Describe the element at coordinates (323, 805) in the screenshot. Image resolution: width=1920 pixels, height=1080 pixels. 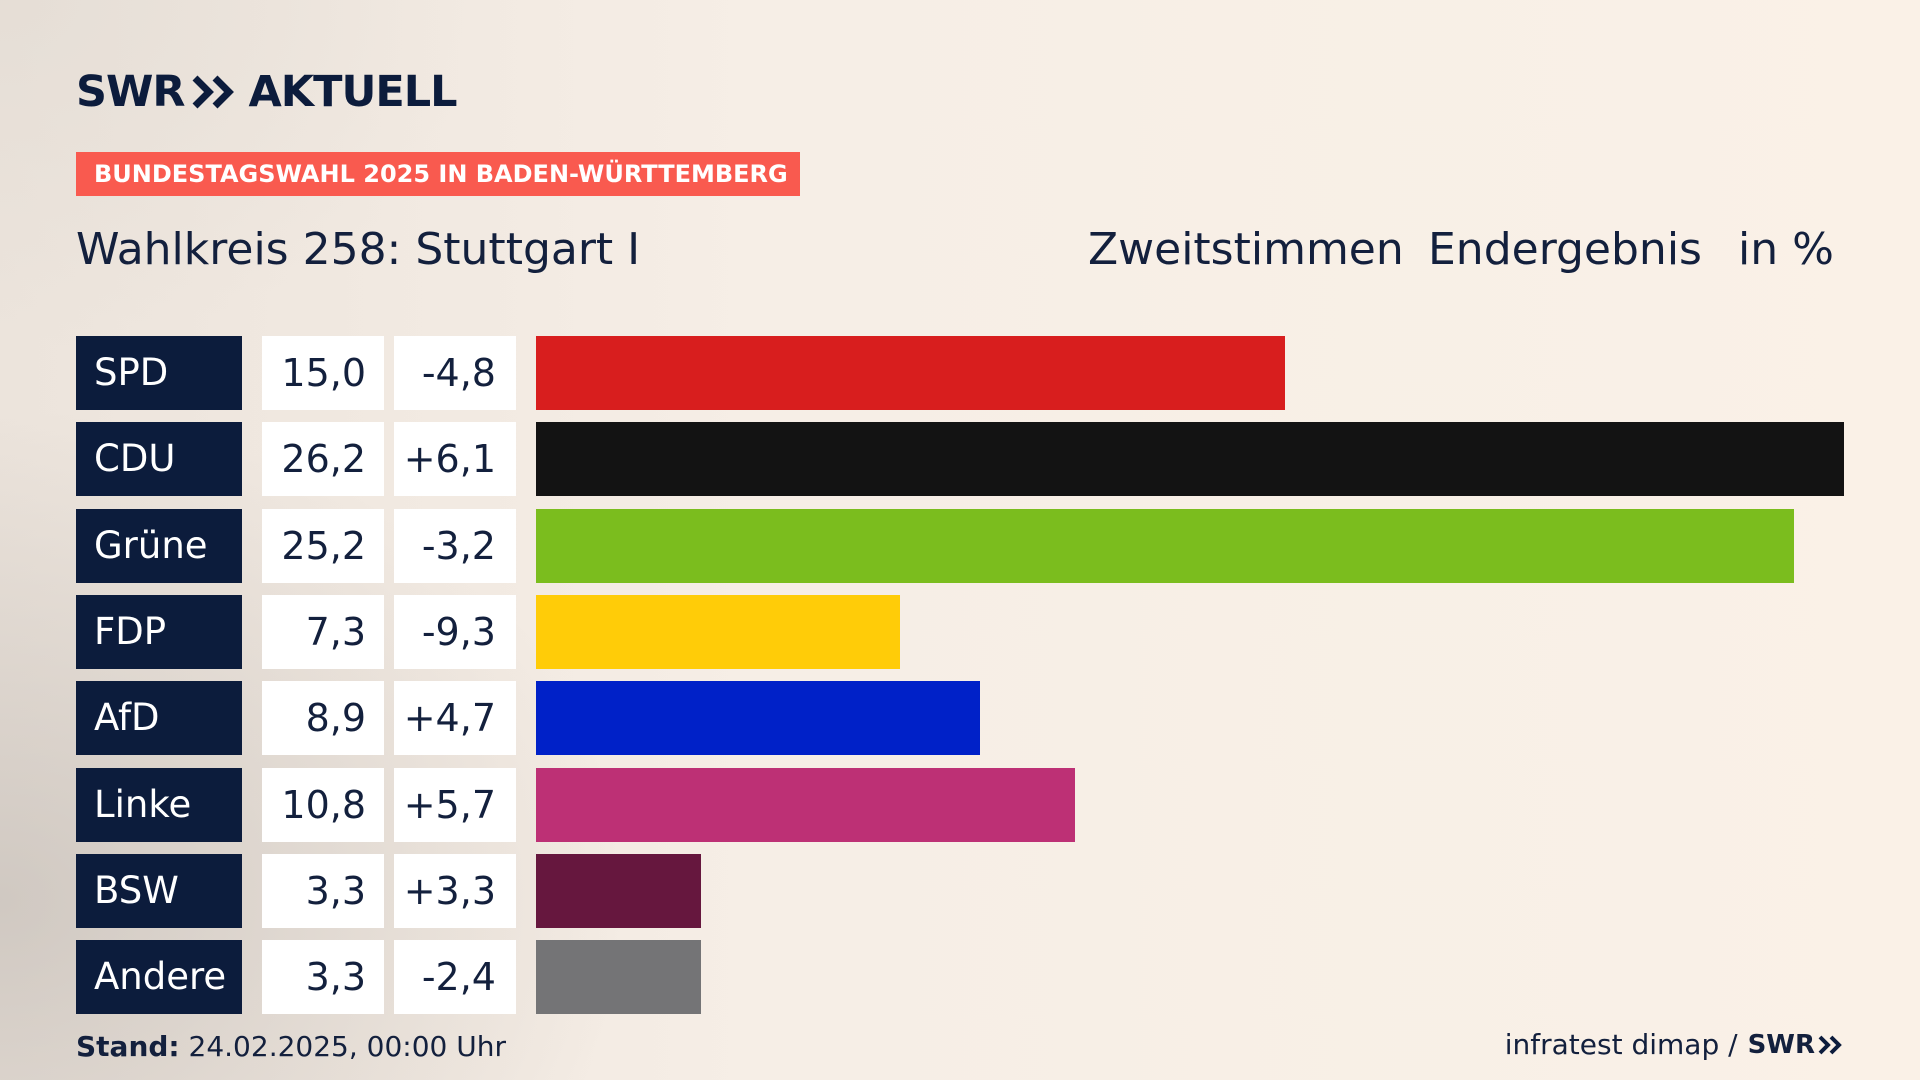
I see `vote-share-value: 10,8` at that location.